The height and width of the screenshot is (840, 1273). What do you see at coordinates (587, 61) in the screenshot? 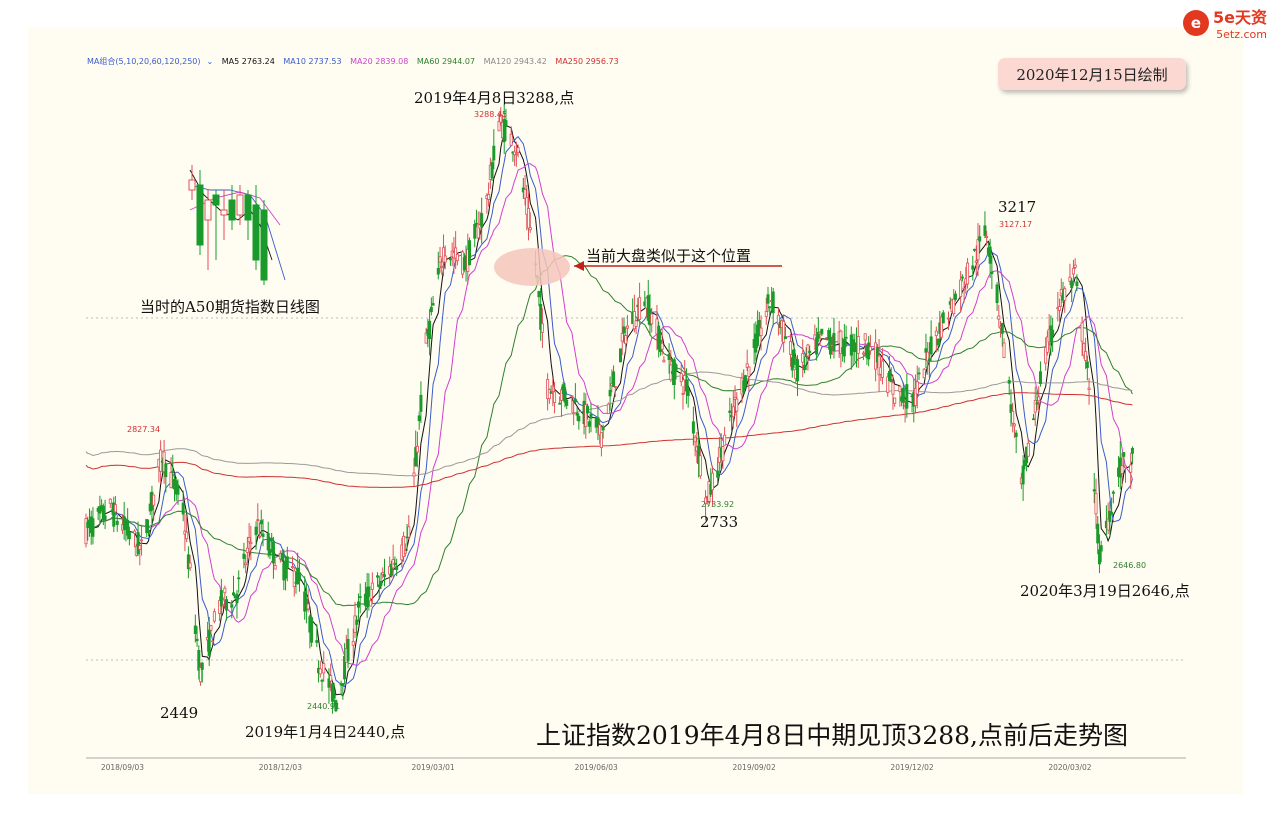
I see `ma-legend-item: MA250 2956.73` at bounding box center [587, 61].